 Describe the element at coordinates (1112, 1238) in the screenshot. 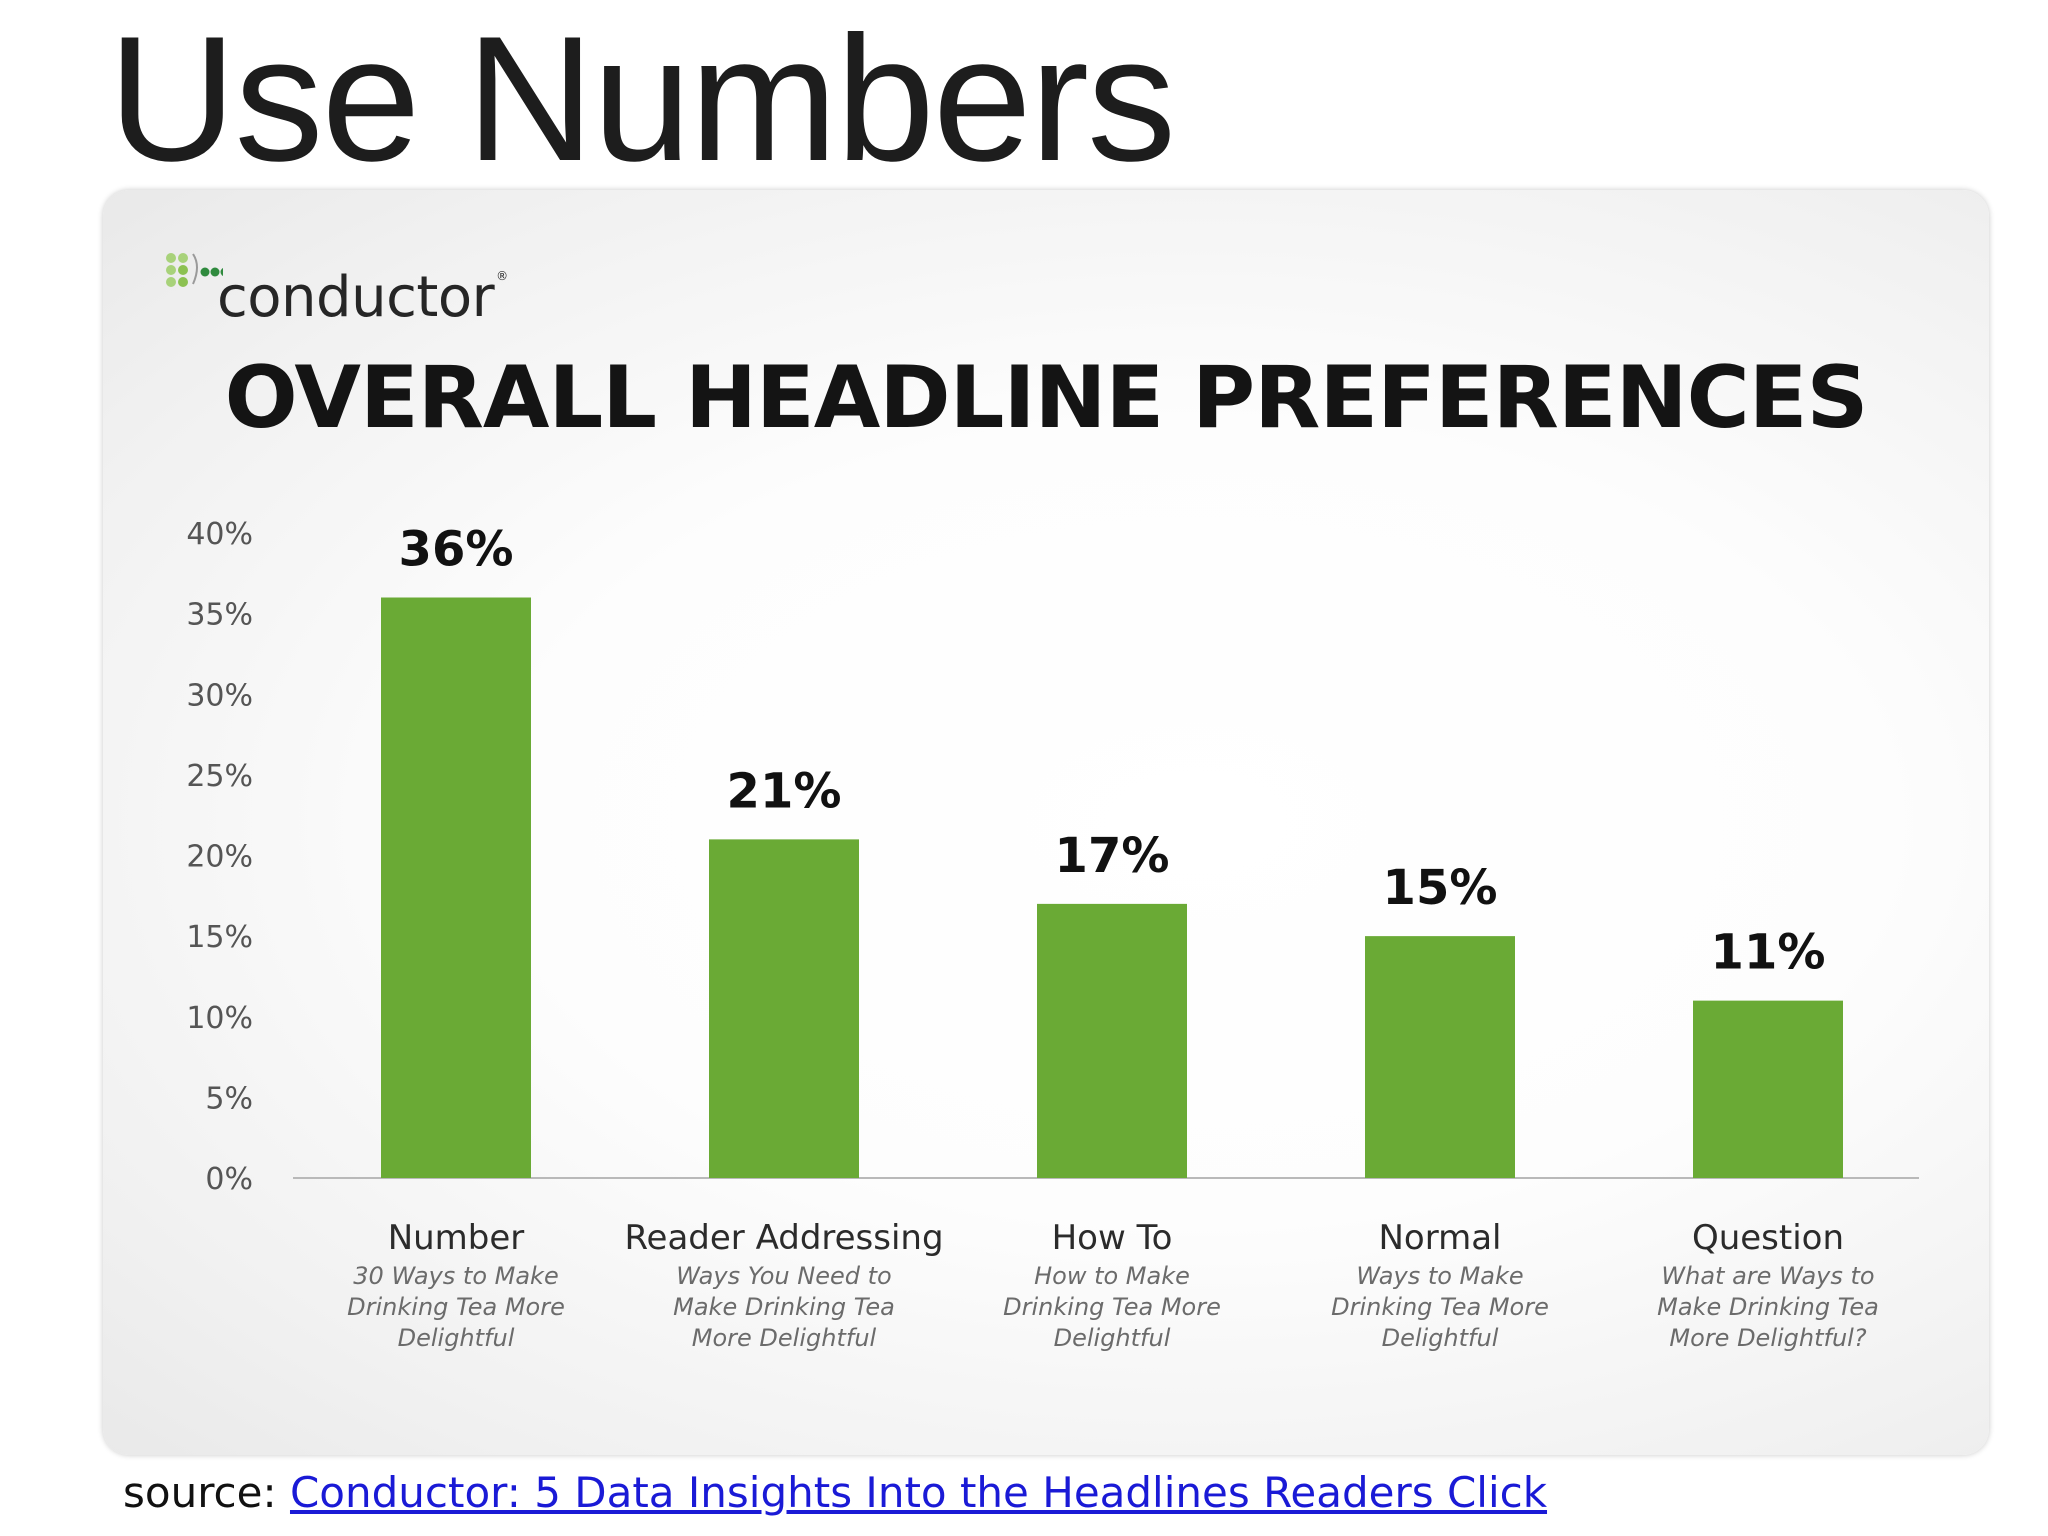

I see `x-category-label: How To` at that location.